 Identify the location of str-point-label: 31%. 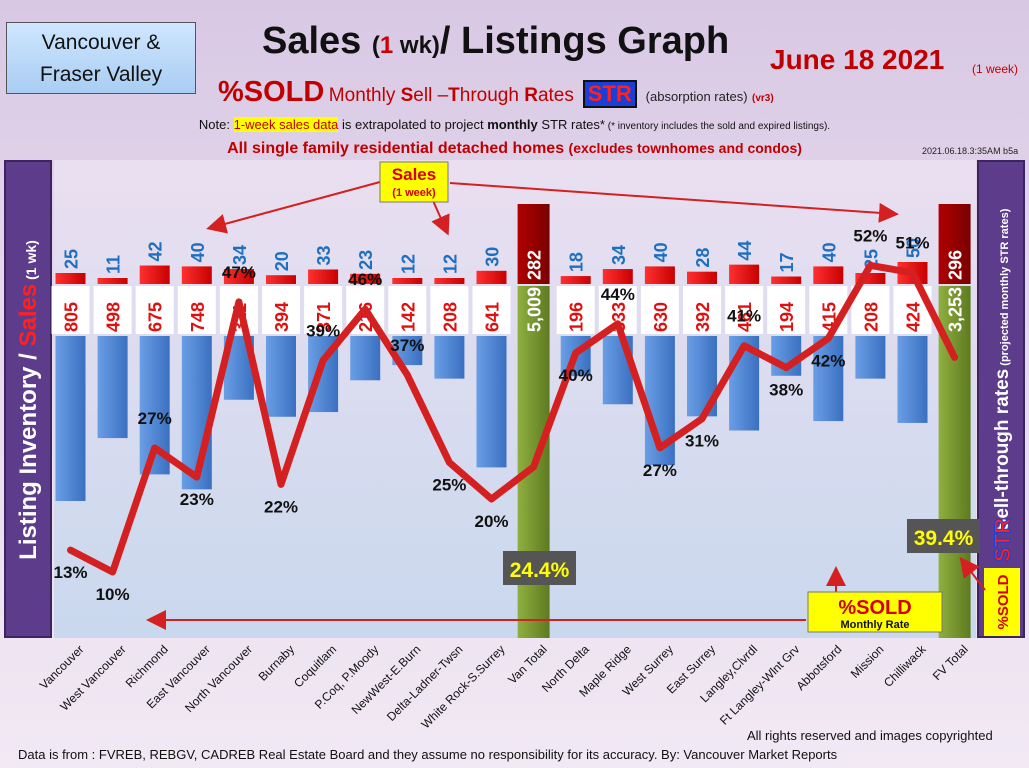
(702, 441).